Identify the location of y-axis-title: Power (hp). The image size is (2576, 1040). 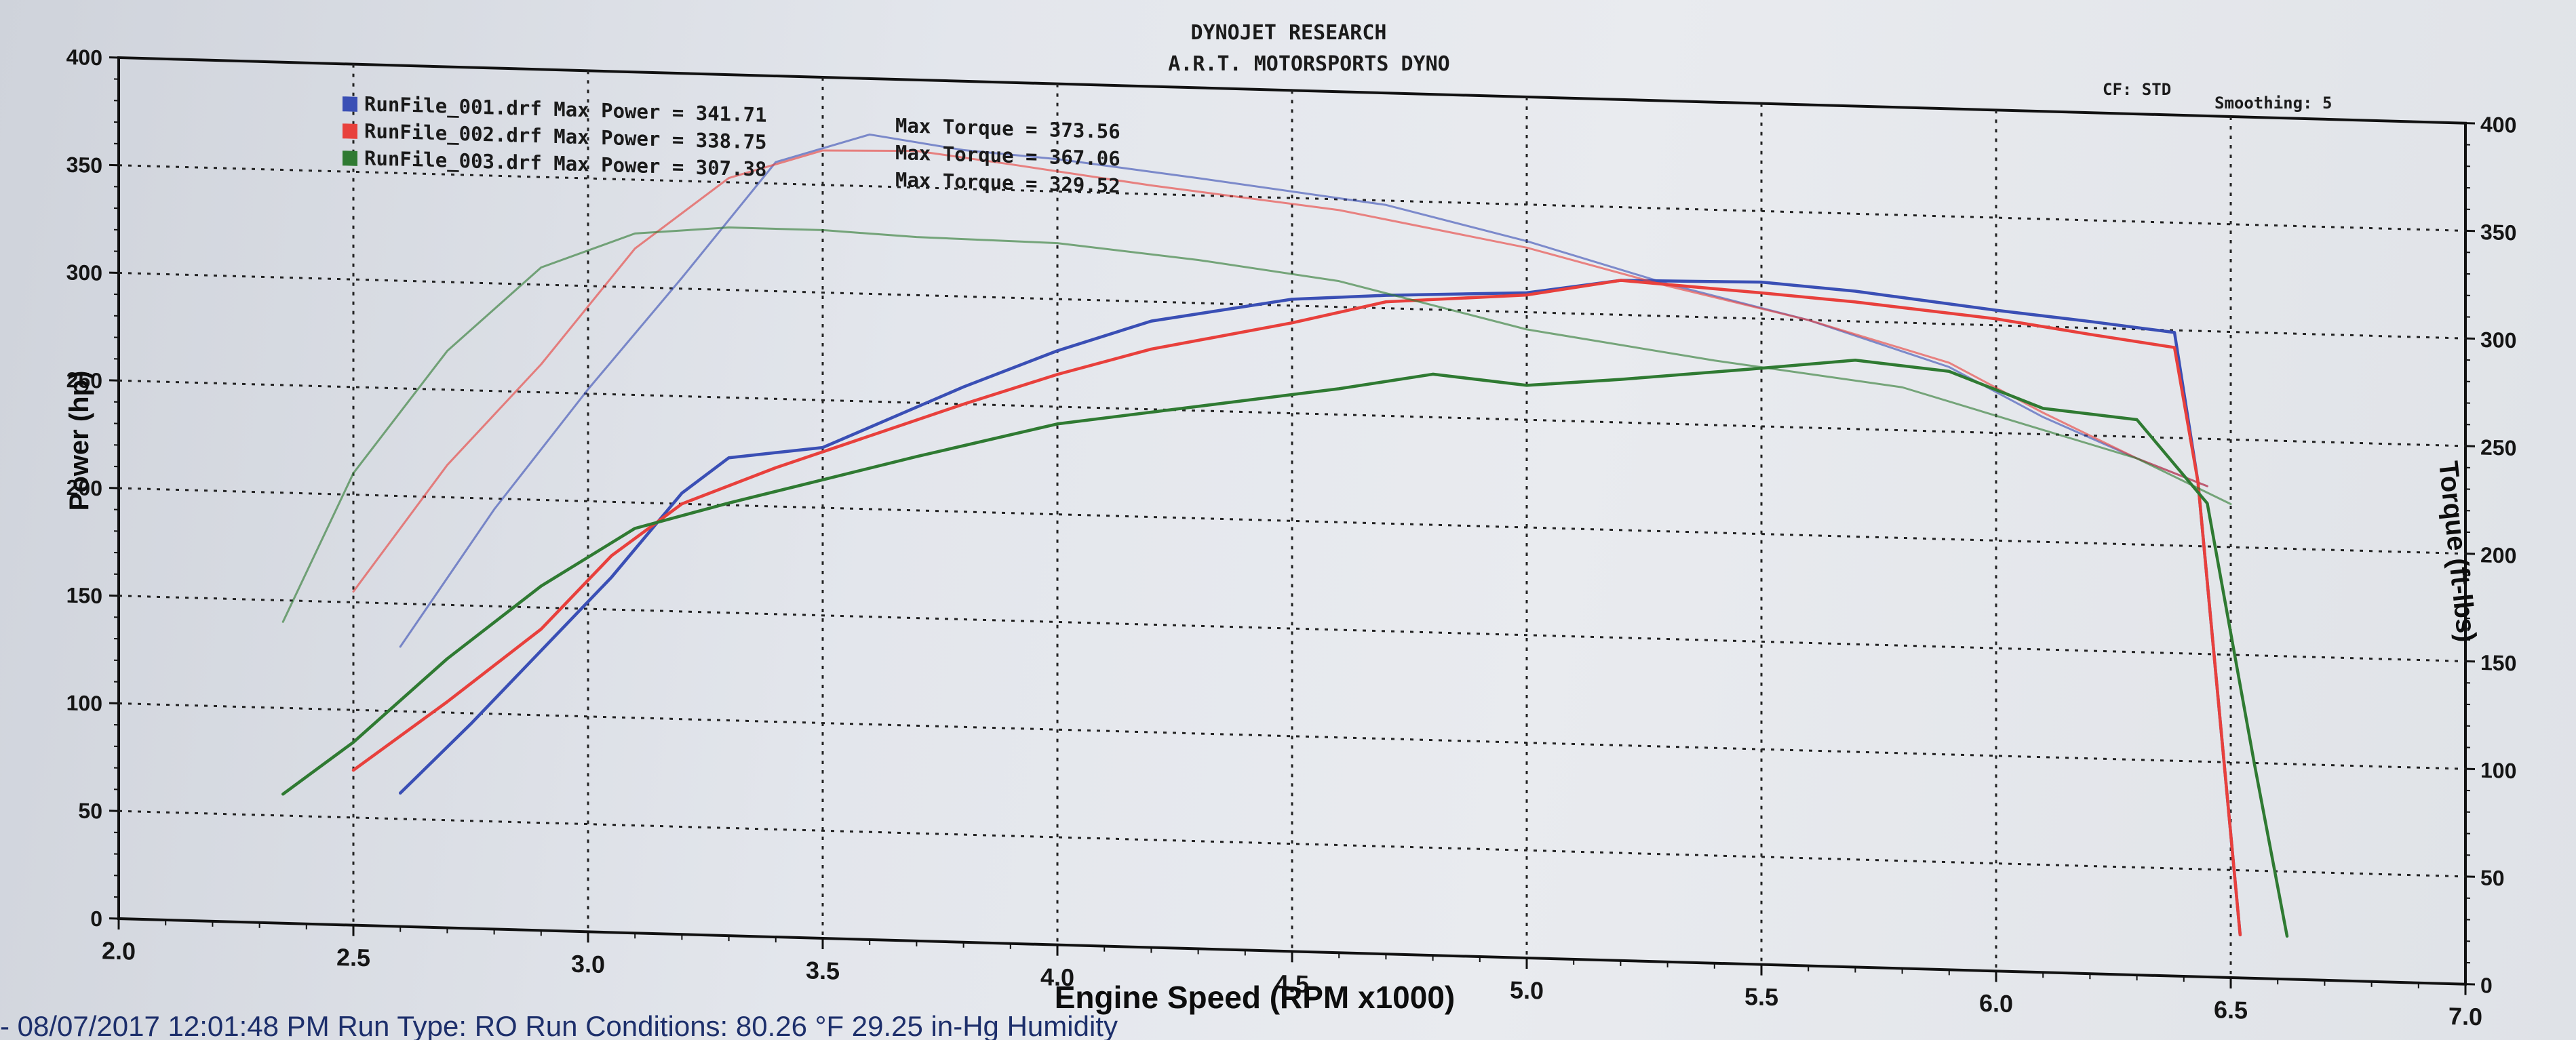
(79, 441).